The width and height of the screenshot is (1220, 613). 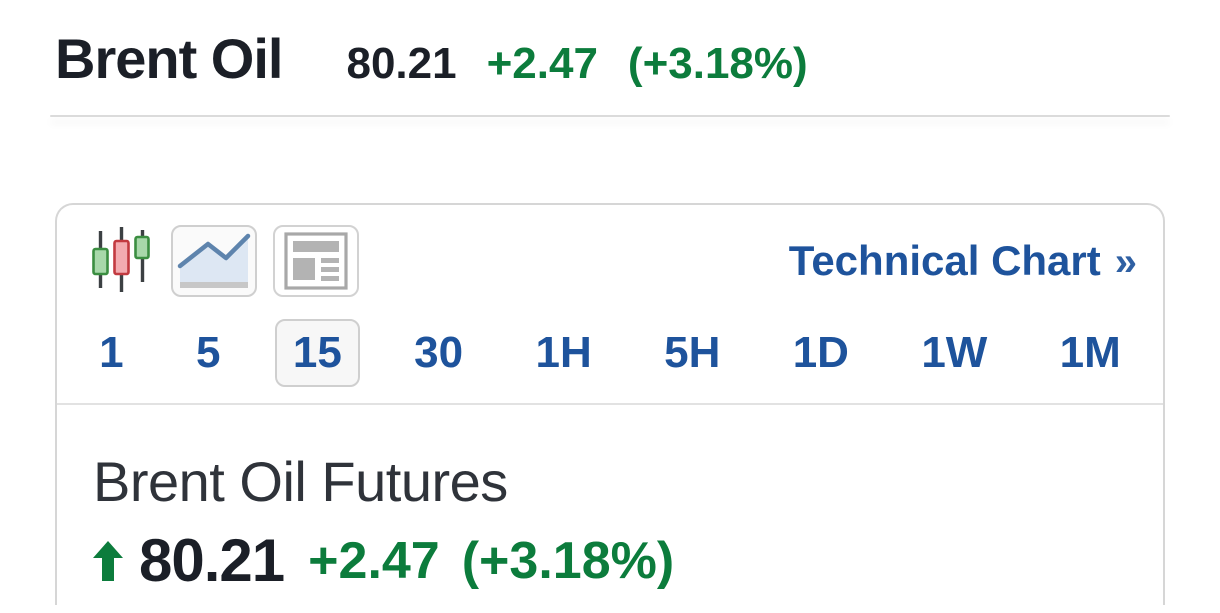 I want to click on timeframe-1d: 1D, so click(x=821, y=353).